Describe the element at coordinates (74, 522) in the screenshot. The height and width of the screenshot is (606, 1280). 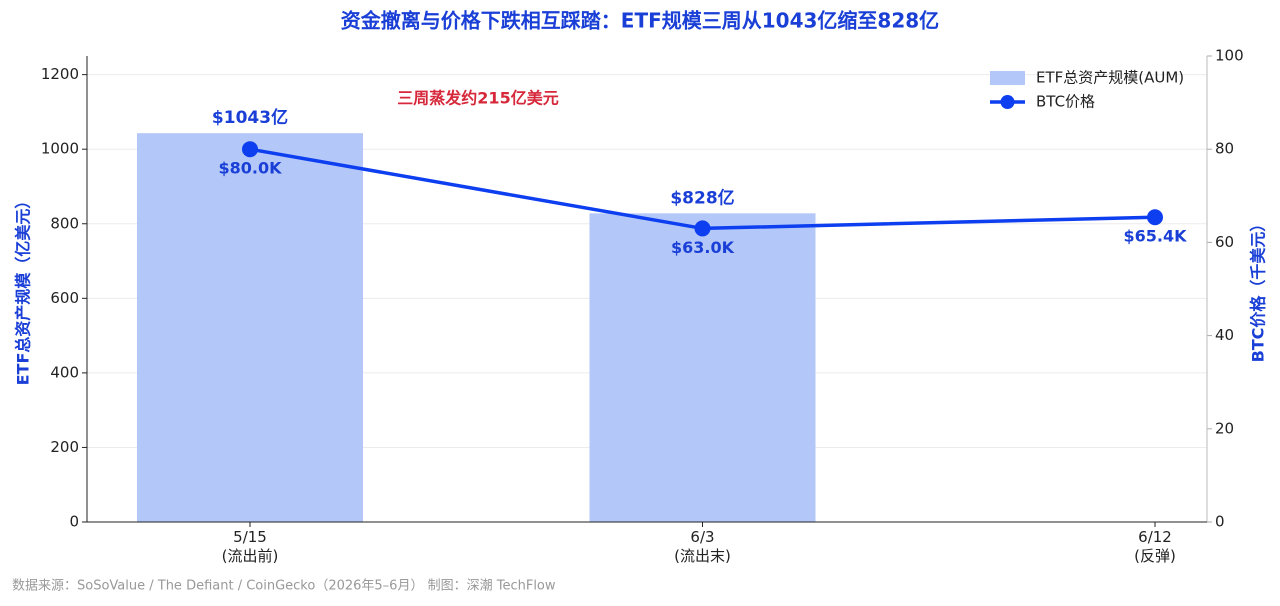
I see `y-tick-label: 0` at that location.